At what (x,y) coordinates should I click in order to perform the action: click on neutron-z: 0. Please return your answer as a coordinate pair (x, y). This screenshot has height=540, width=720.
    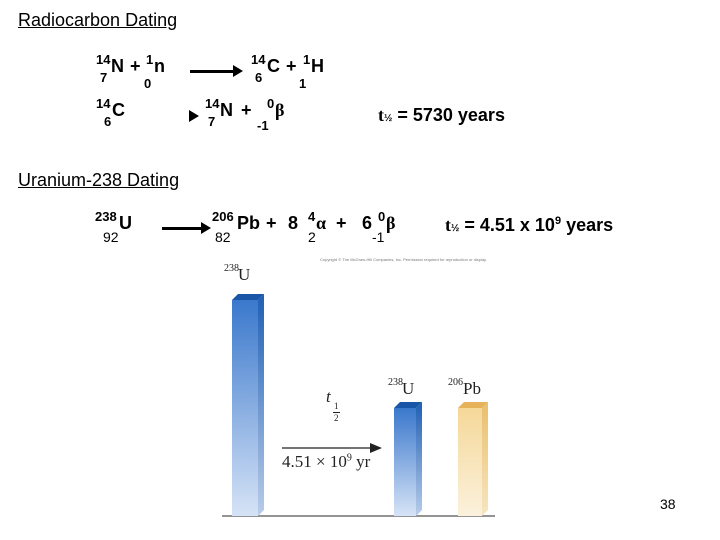
    Looking at the image, I should click on (148, 83).